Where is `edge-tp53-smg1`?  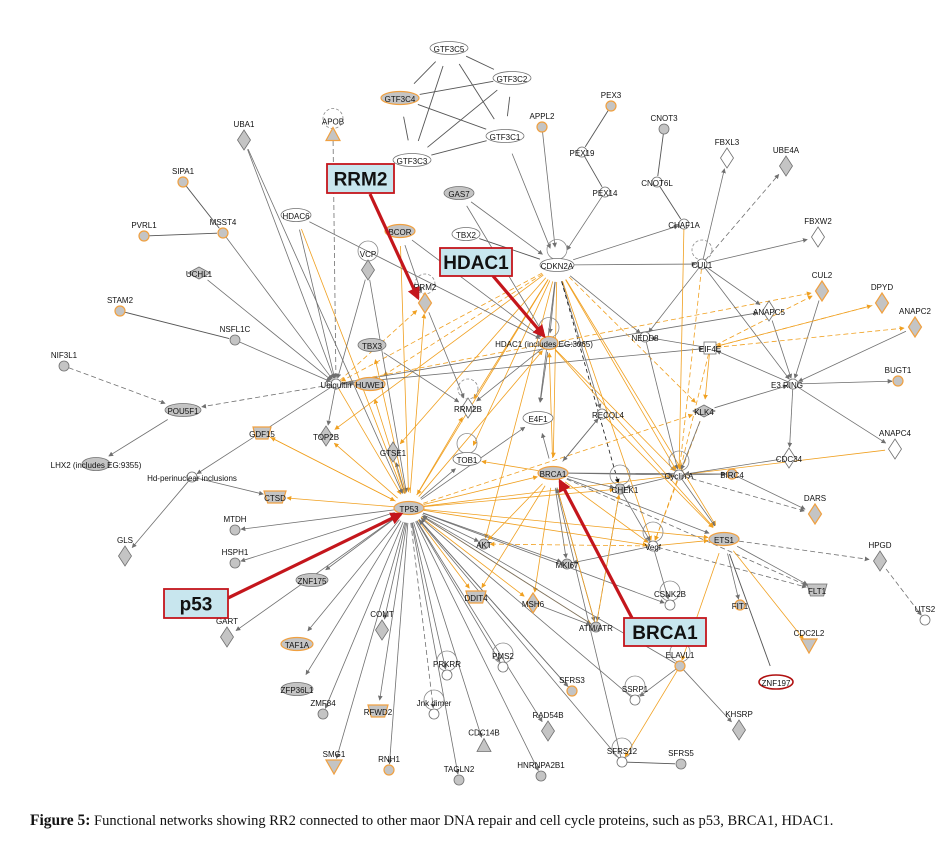
edge-tp53-smg1 is located at coordinates (370, 640).